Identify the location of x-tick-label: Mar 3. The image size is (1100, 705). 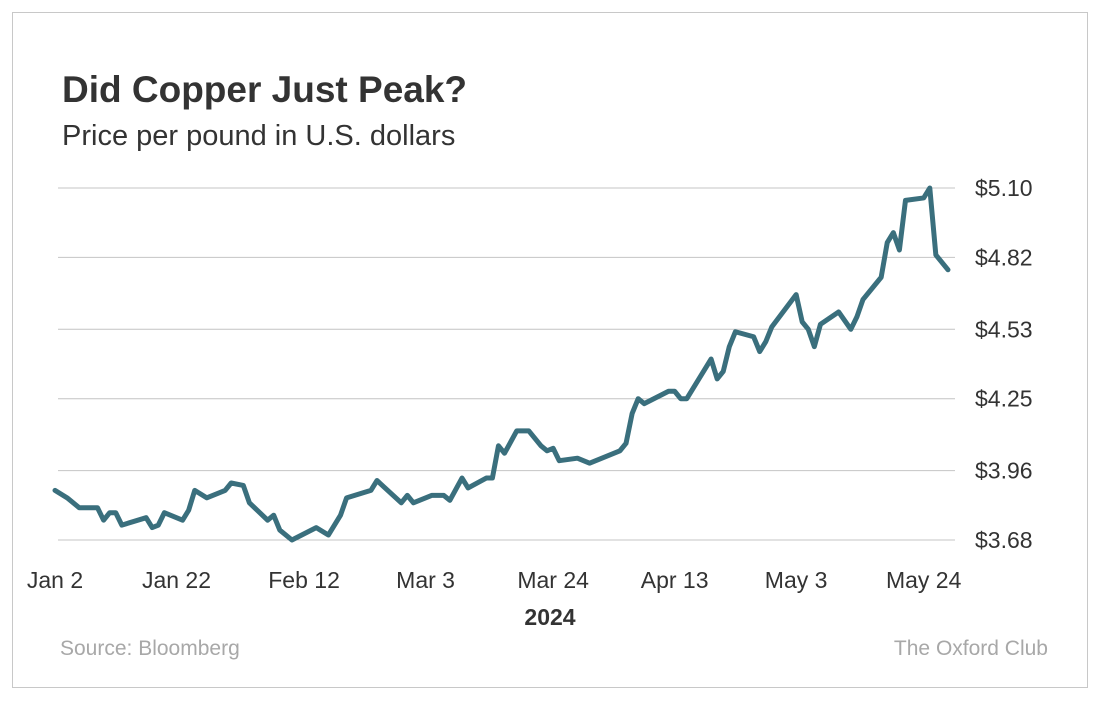
(425, 580).